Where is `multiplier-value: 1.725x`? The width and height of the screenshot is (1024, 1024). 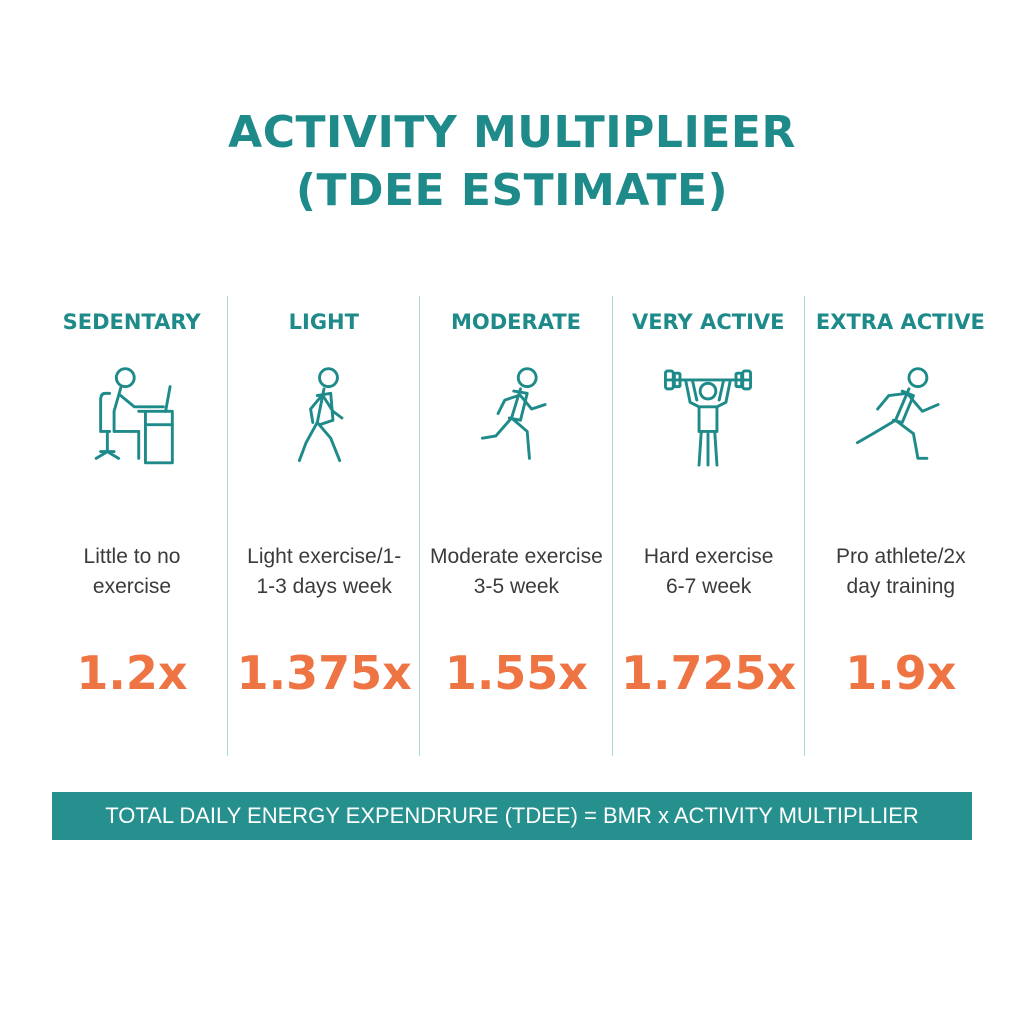 multiplier-value: 1.725x is located at coordinates (709, 673).